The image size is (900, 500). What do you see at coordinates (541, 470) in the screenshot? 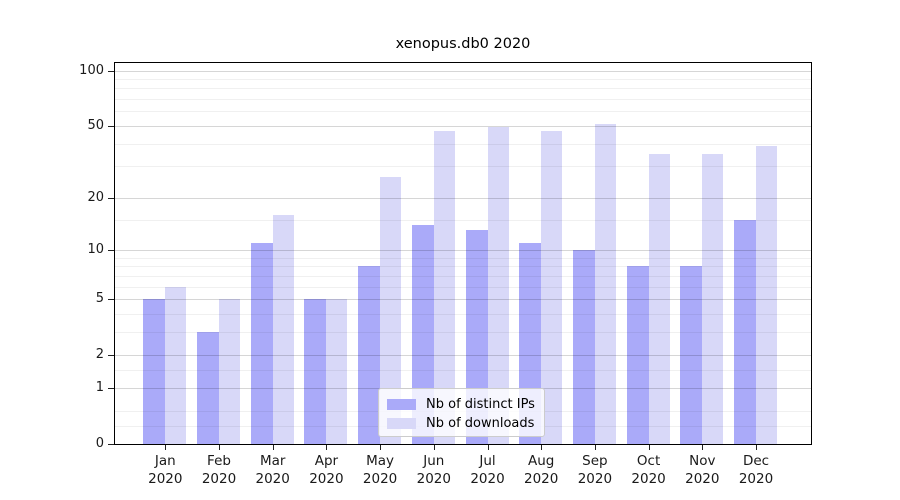
I see `x-tick-label: Aug 2020` at bounding box center [541, 470].